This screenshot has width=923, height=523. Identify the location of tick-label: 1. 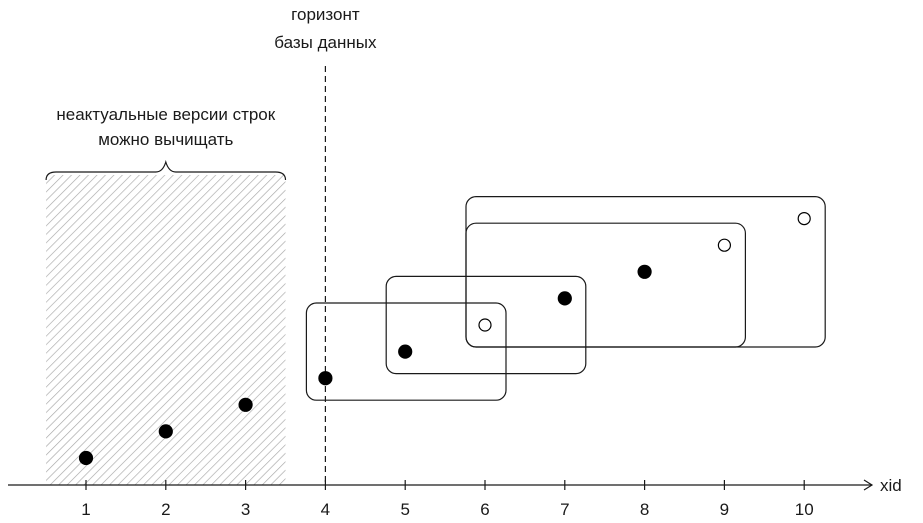
(85, 509).